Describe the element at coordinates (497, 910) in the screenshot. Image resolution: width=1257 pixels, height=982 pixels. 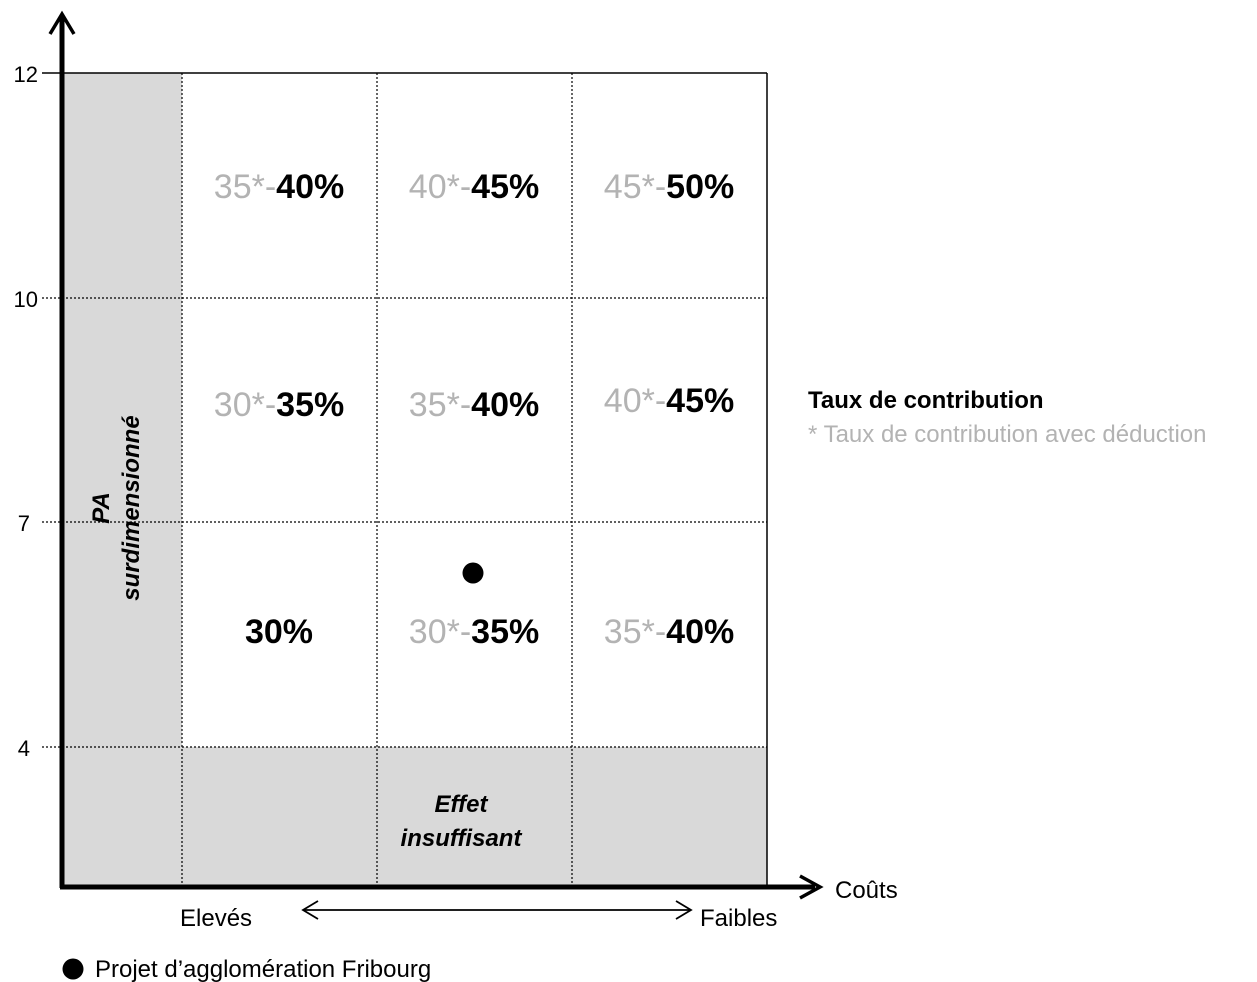
I see `cost-range-arrow` at that location.